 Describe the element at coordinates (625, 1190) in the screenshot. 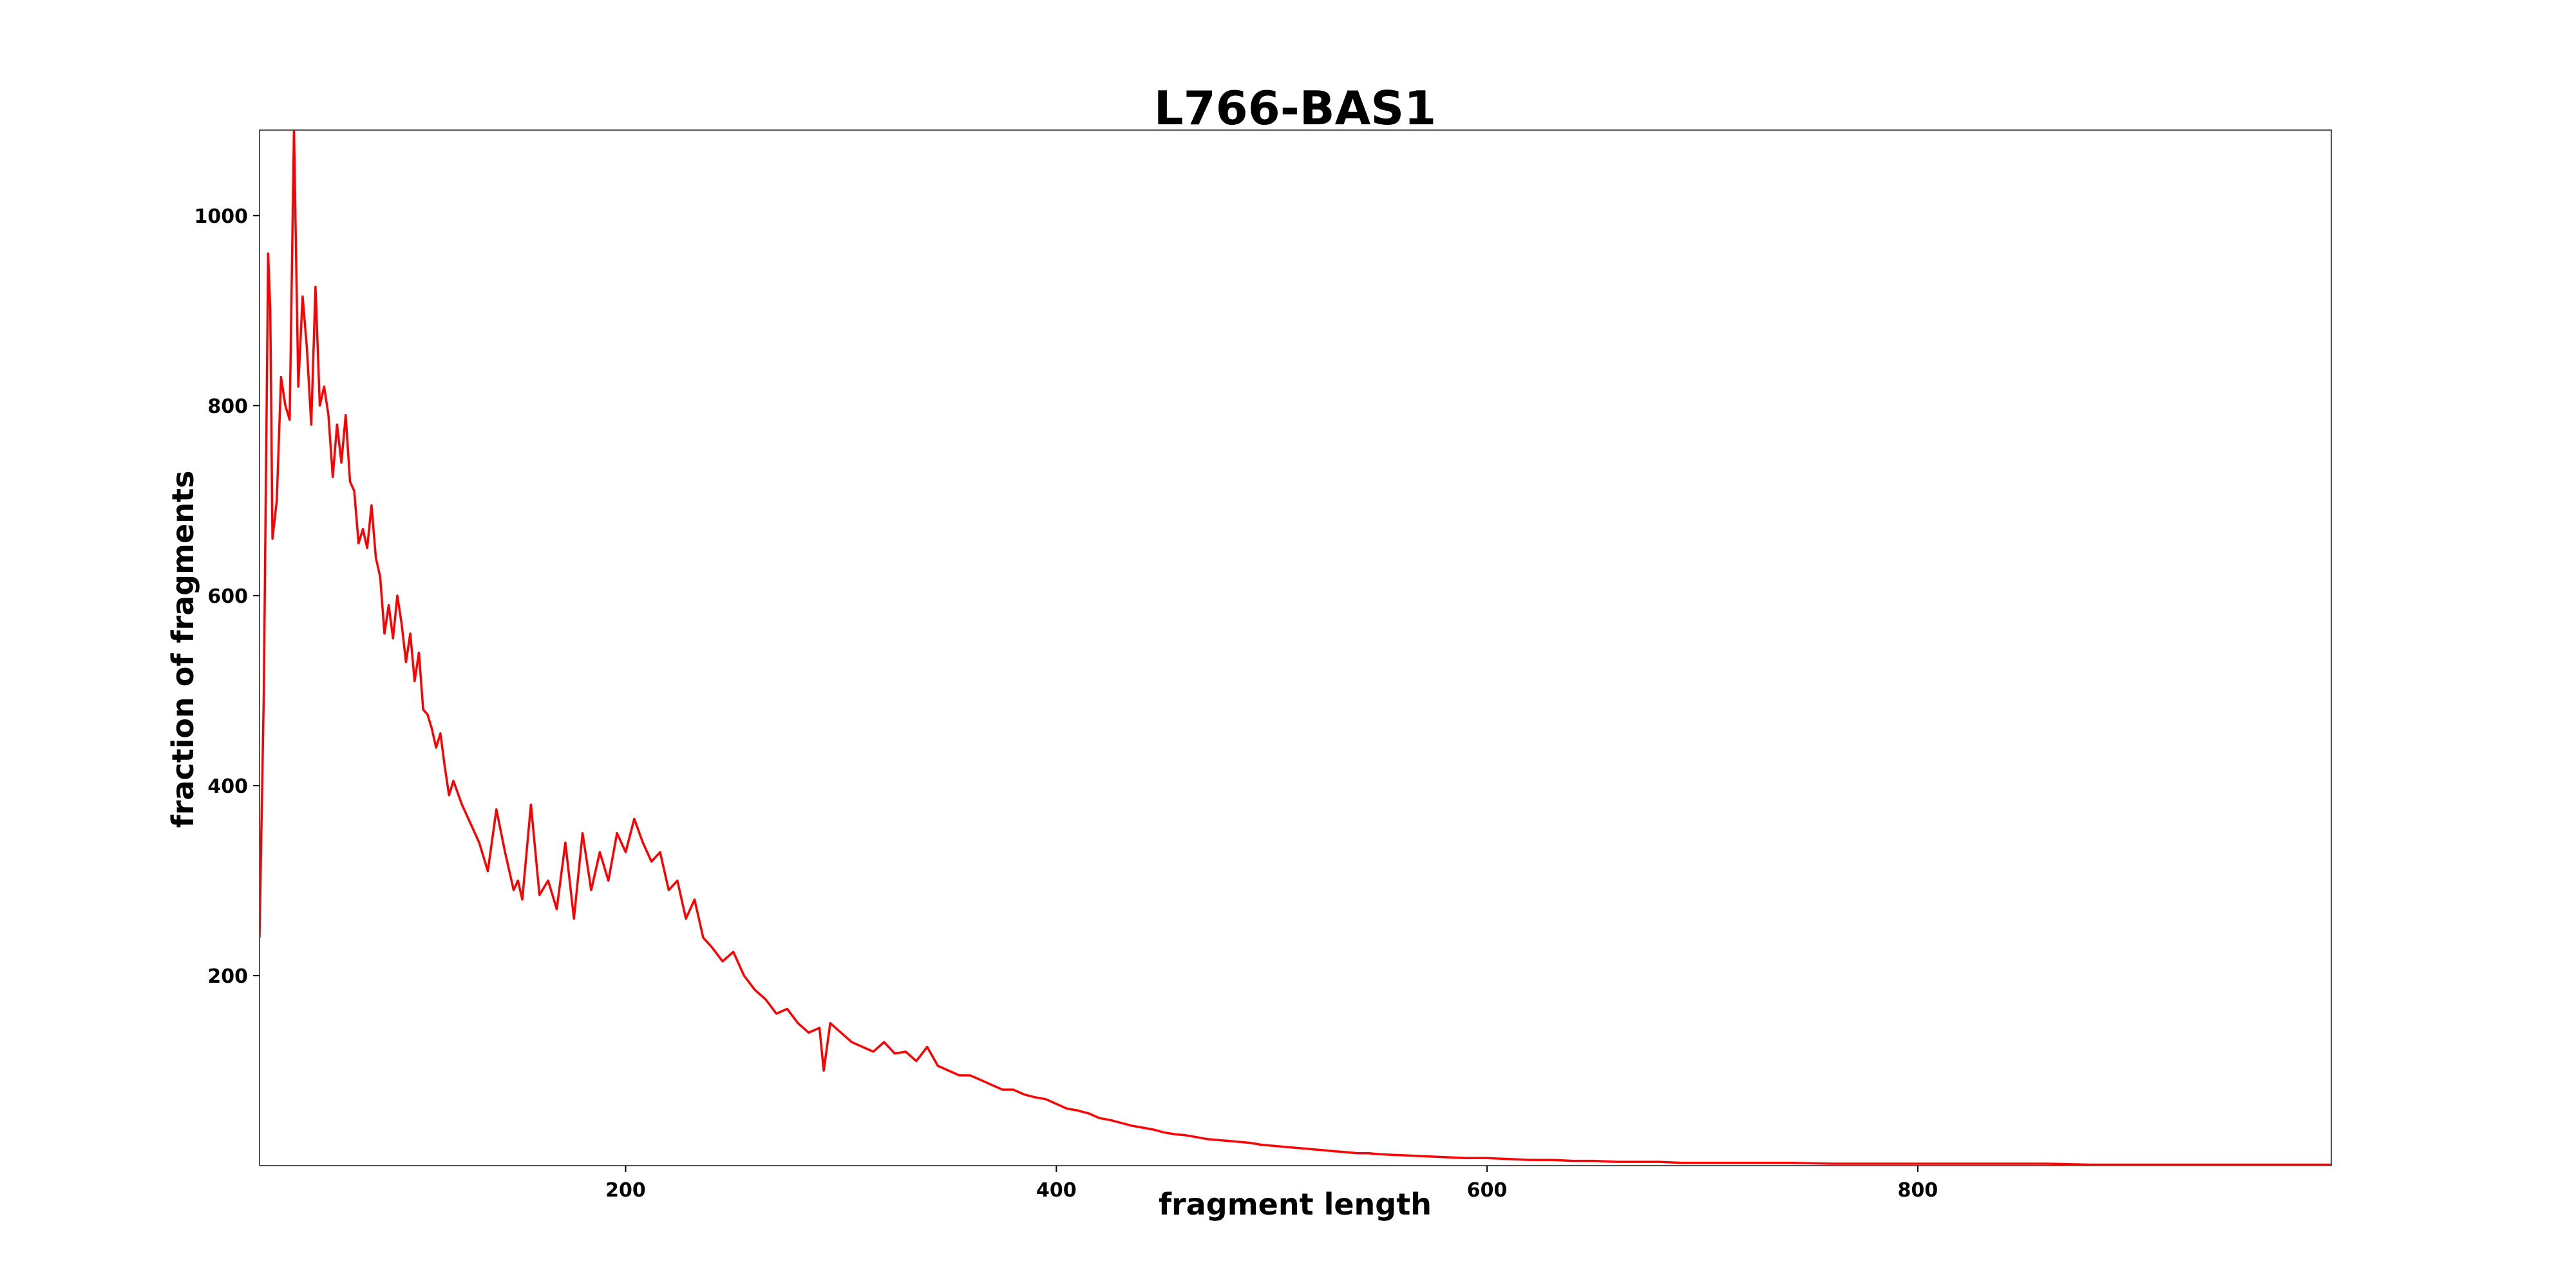

I see `x-tick-label: 200` at that location.